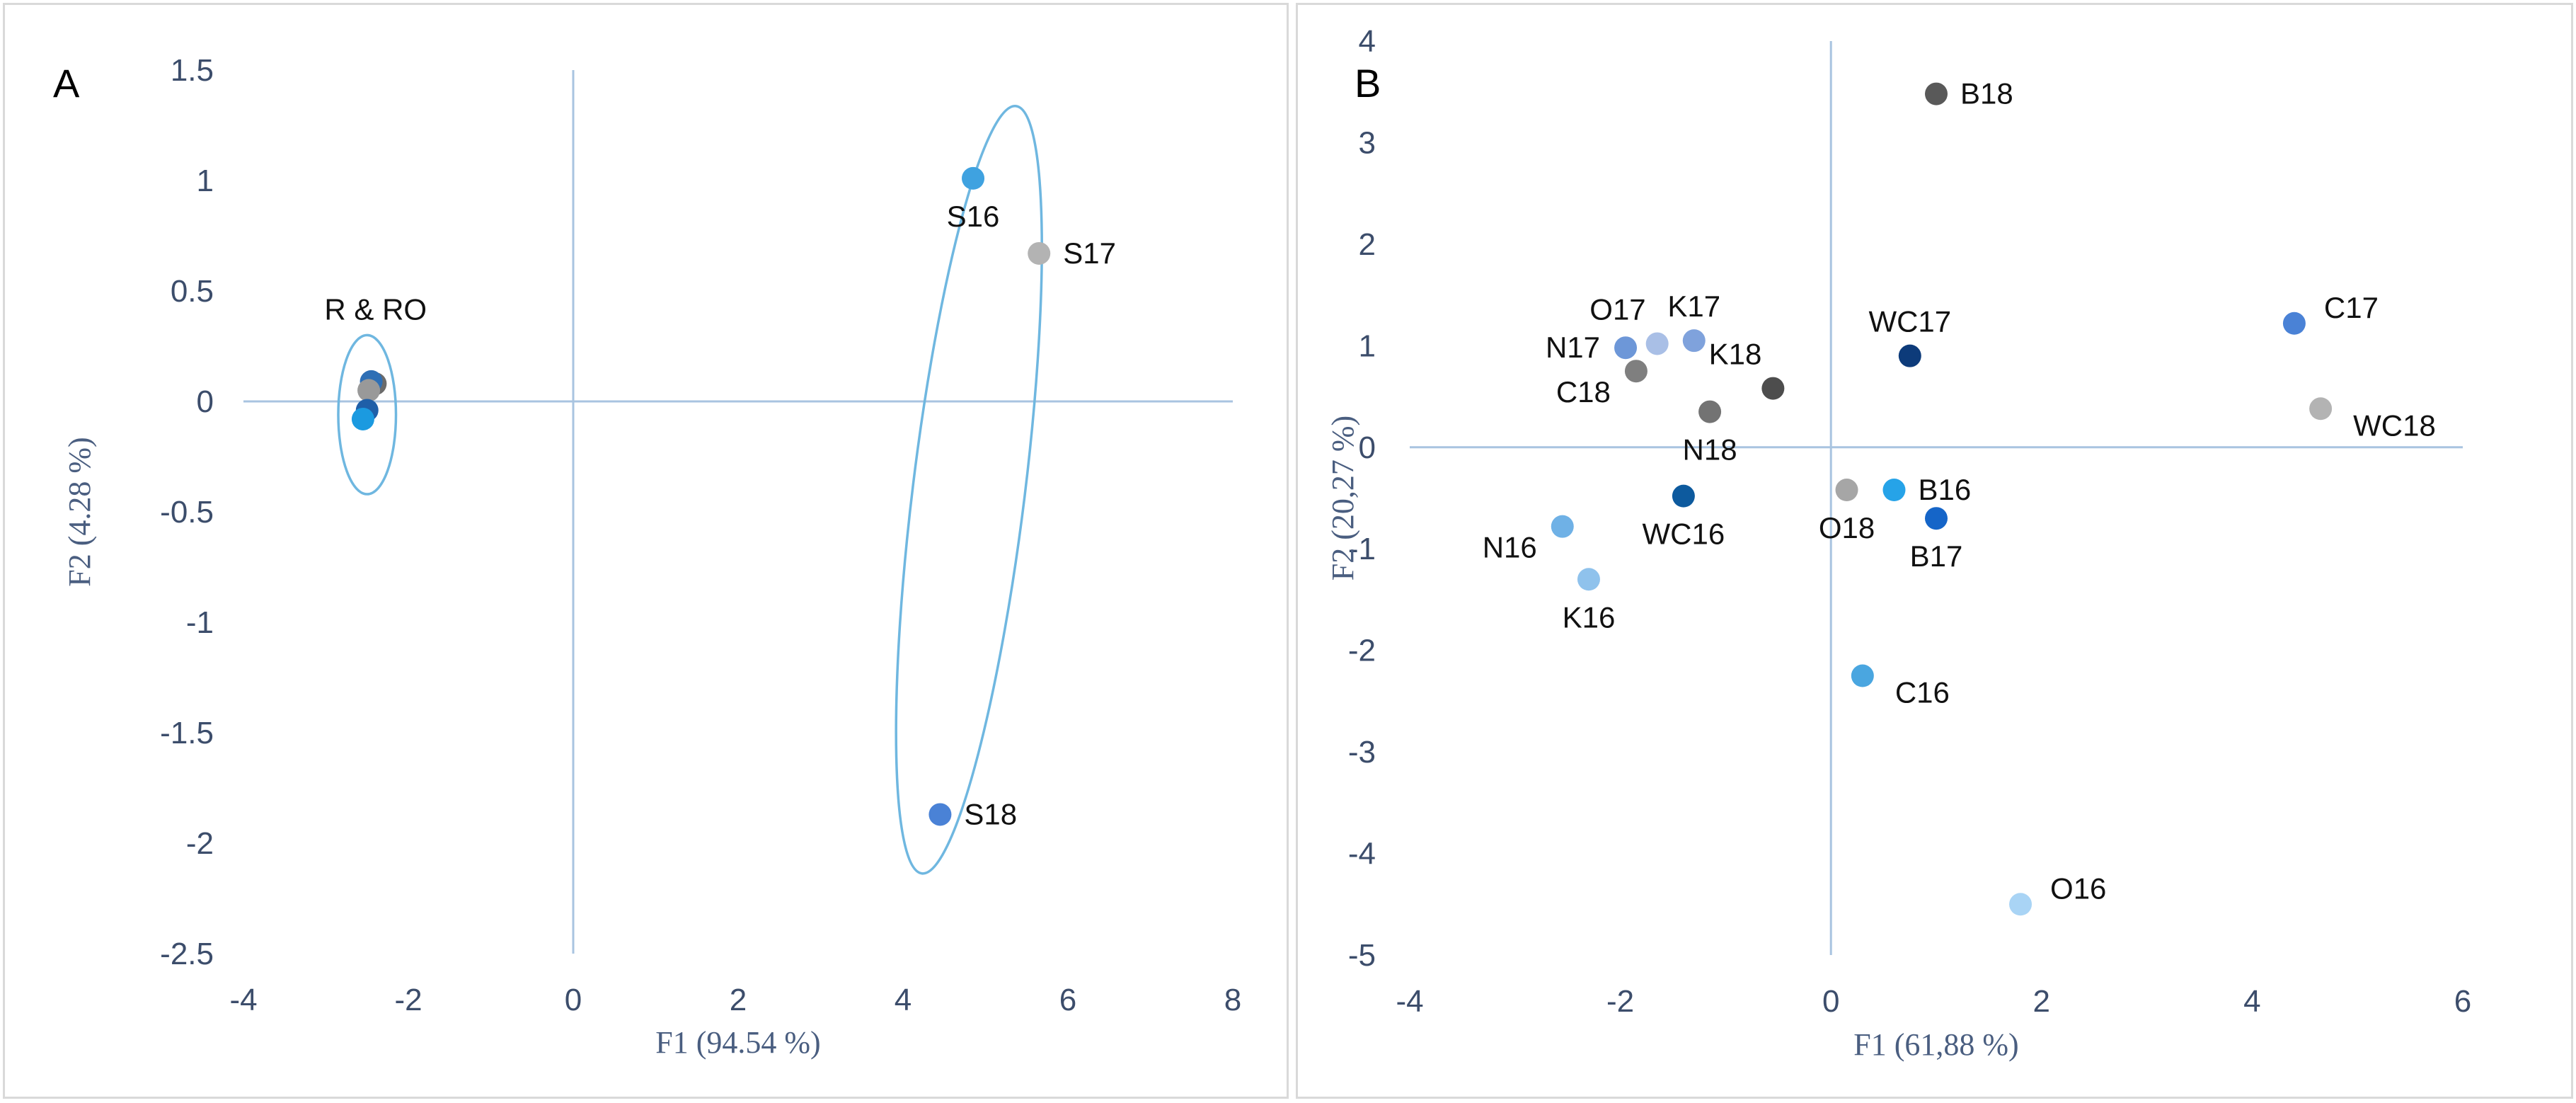  What do you see at coordinates (1368, 447) in the screenshot?
I see `chart-b-y-tick-label: 0` at bounding box center [1368, 447].